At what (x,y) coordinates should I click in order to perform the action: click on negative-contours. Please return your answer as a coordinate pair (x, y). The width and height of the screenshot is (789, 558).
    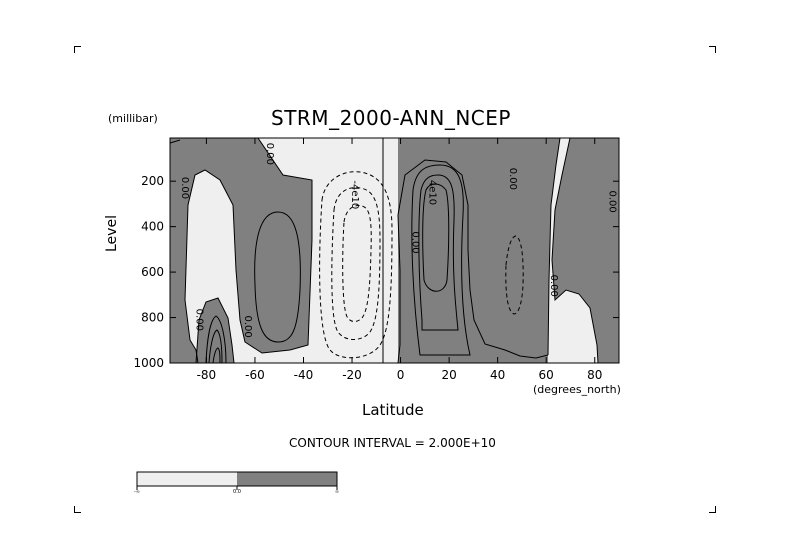
    Looking at the image, I should click on (421, 265).